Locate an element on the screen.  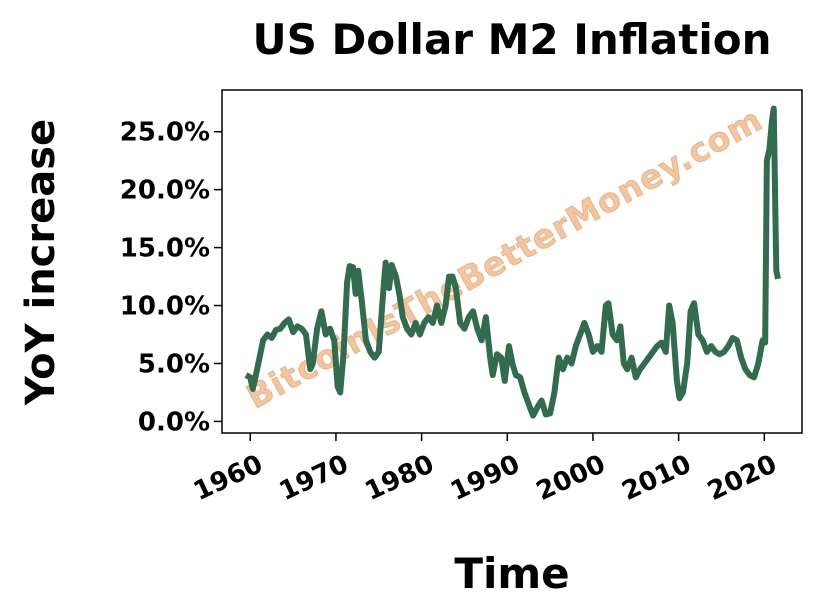
x-tick-label: 1960 is located at coordinates (228, 478).